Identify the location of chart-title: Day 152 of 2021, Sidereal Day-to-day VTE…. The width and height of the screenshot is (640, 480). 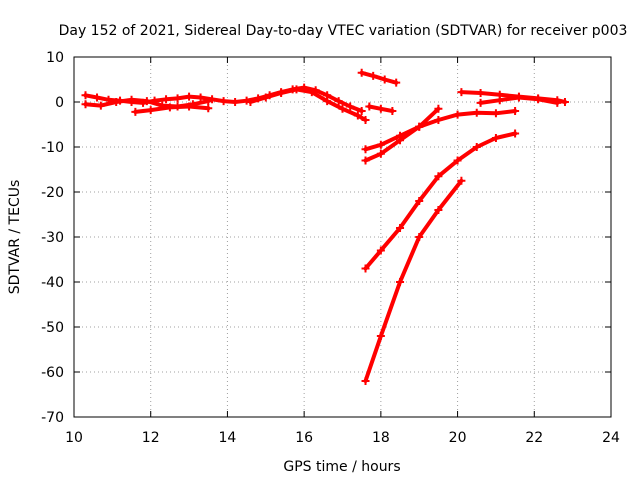
(343, 31).